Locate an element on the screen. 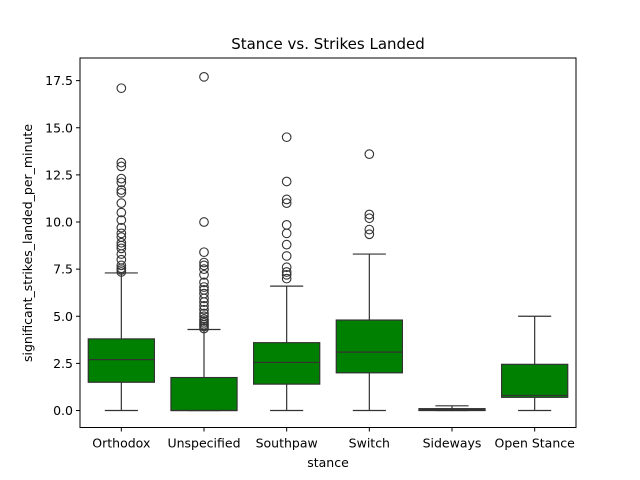 This screenshot has height=480, width=640. x-tick-label: Open Stance is located at coordinates (534, 443).